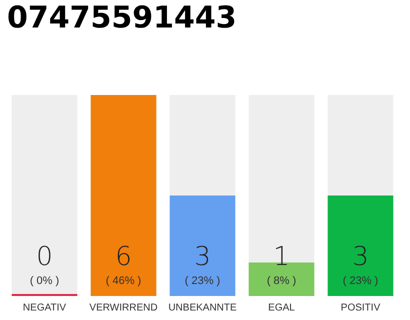  What do you see at coordinates (45, 264) in the screenshot?
I see `data-label: 0 ( 0% )` at bounding box center [45, 264].